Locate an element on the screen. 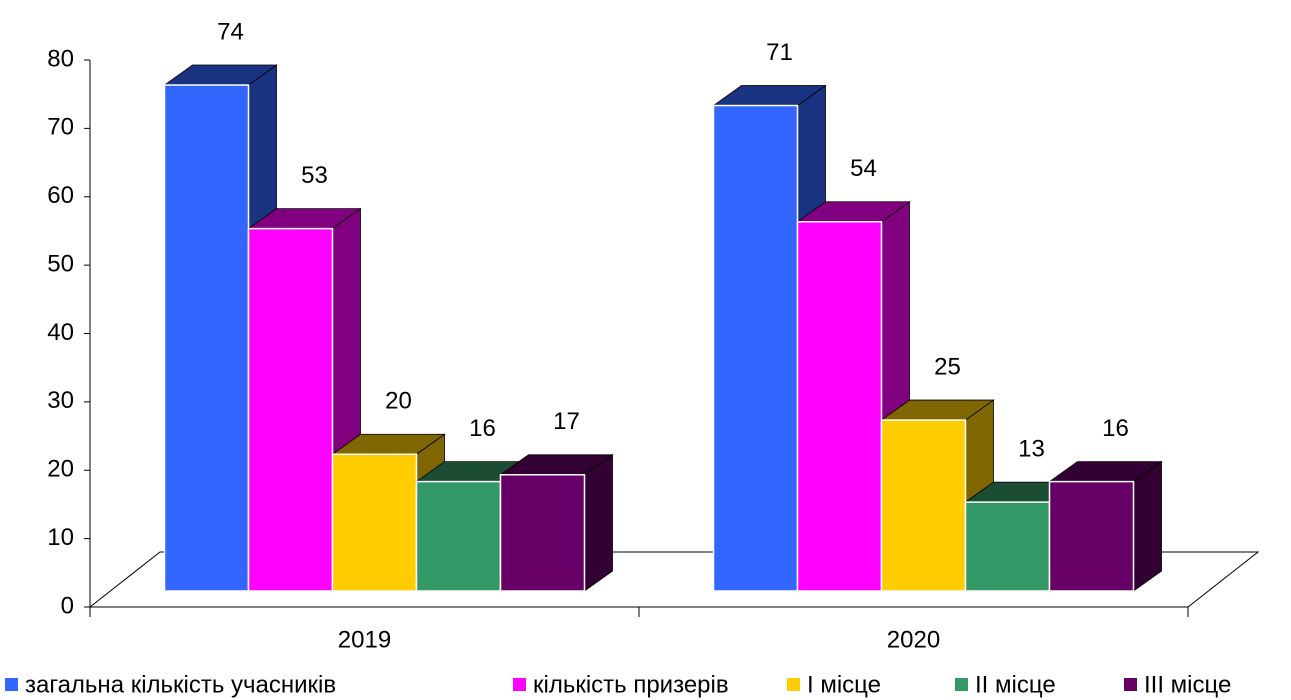 This screenshot has width=1291, height=700. y-tick-label: 40 is located at coordinates (60, 332).